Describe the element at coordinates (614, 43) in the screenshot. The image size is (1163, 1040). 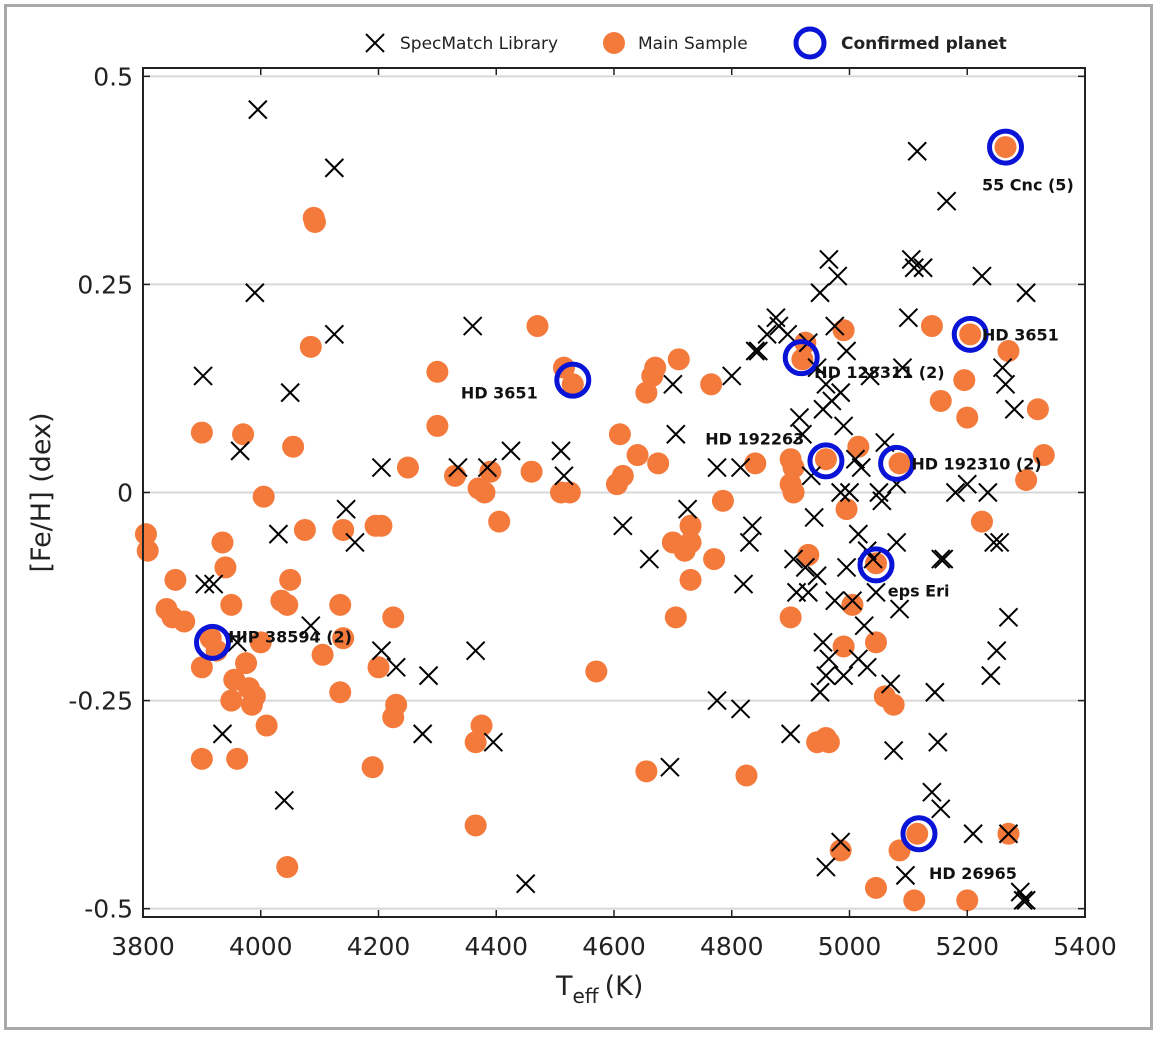
I see `legend-main-marker` at that location.